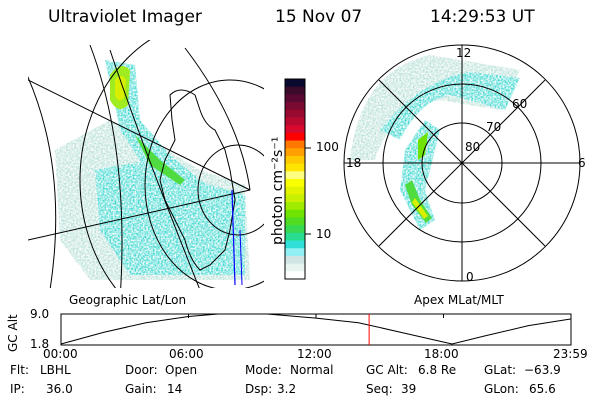  Describe the element at coordinates (181, 370) in the screenshot. I see `info-value: Open` at that location.